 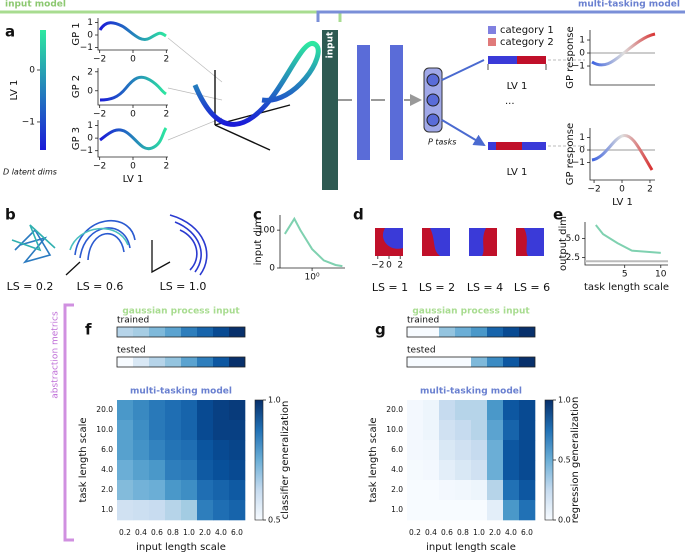 I want to click on model-bracket, so click(x=500, y=16).